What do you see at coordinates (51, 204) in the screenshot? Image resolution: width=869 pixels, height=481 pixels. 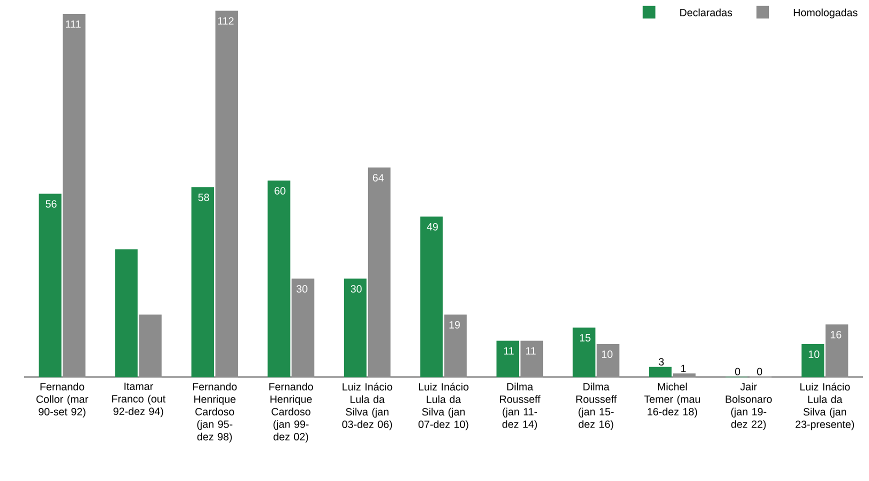 I see `data-label: 56` at bounding box center [51, 204].